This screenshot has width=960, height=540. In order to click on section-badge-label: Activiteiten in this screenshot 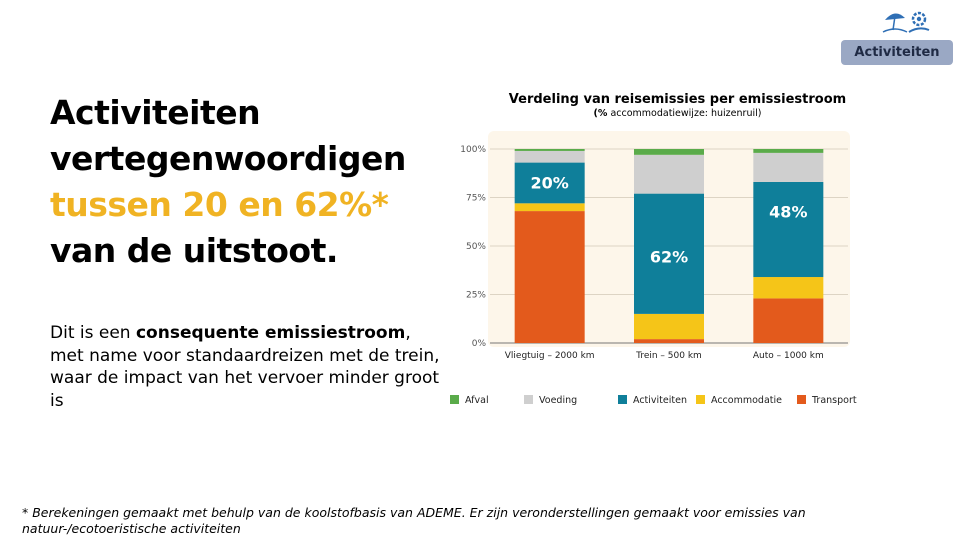, I will do `click(897, 52)`.